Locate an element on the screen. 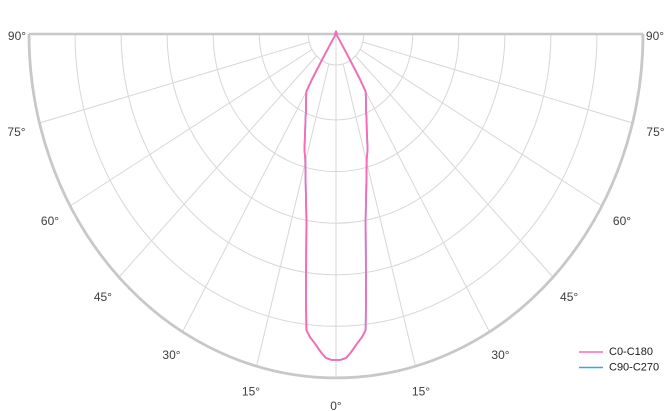  angle-label-0-center: 0° is located at coordinates (336, 405).